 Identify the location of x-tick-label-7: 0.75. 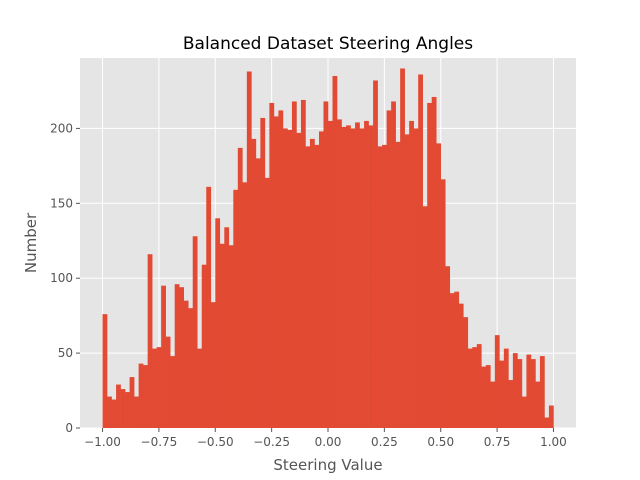
(497, 442).